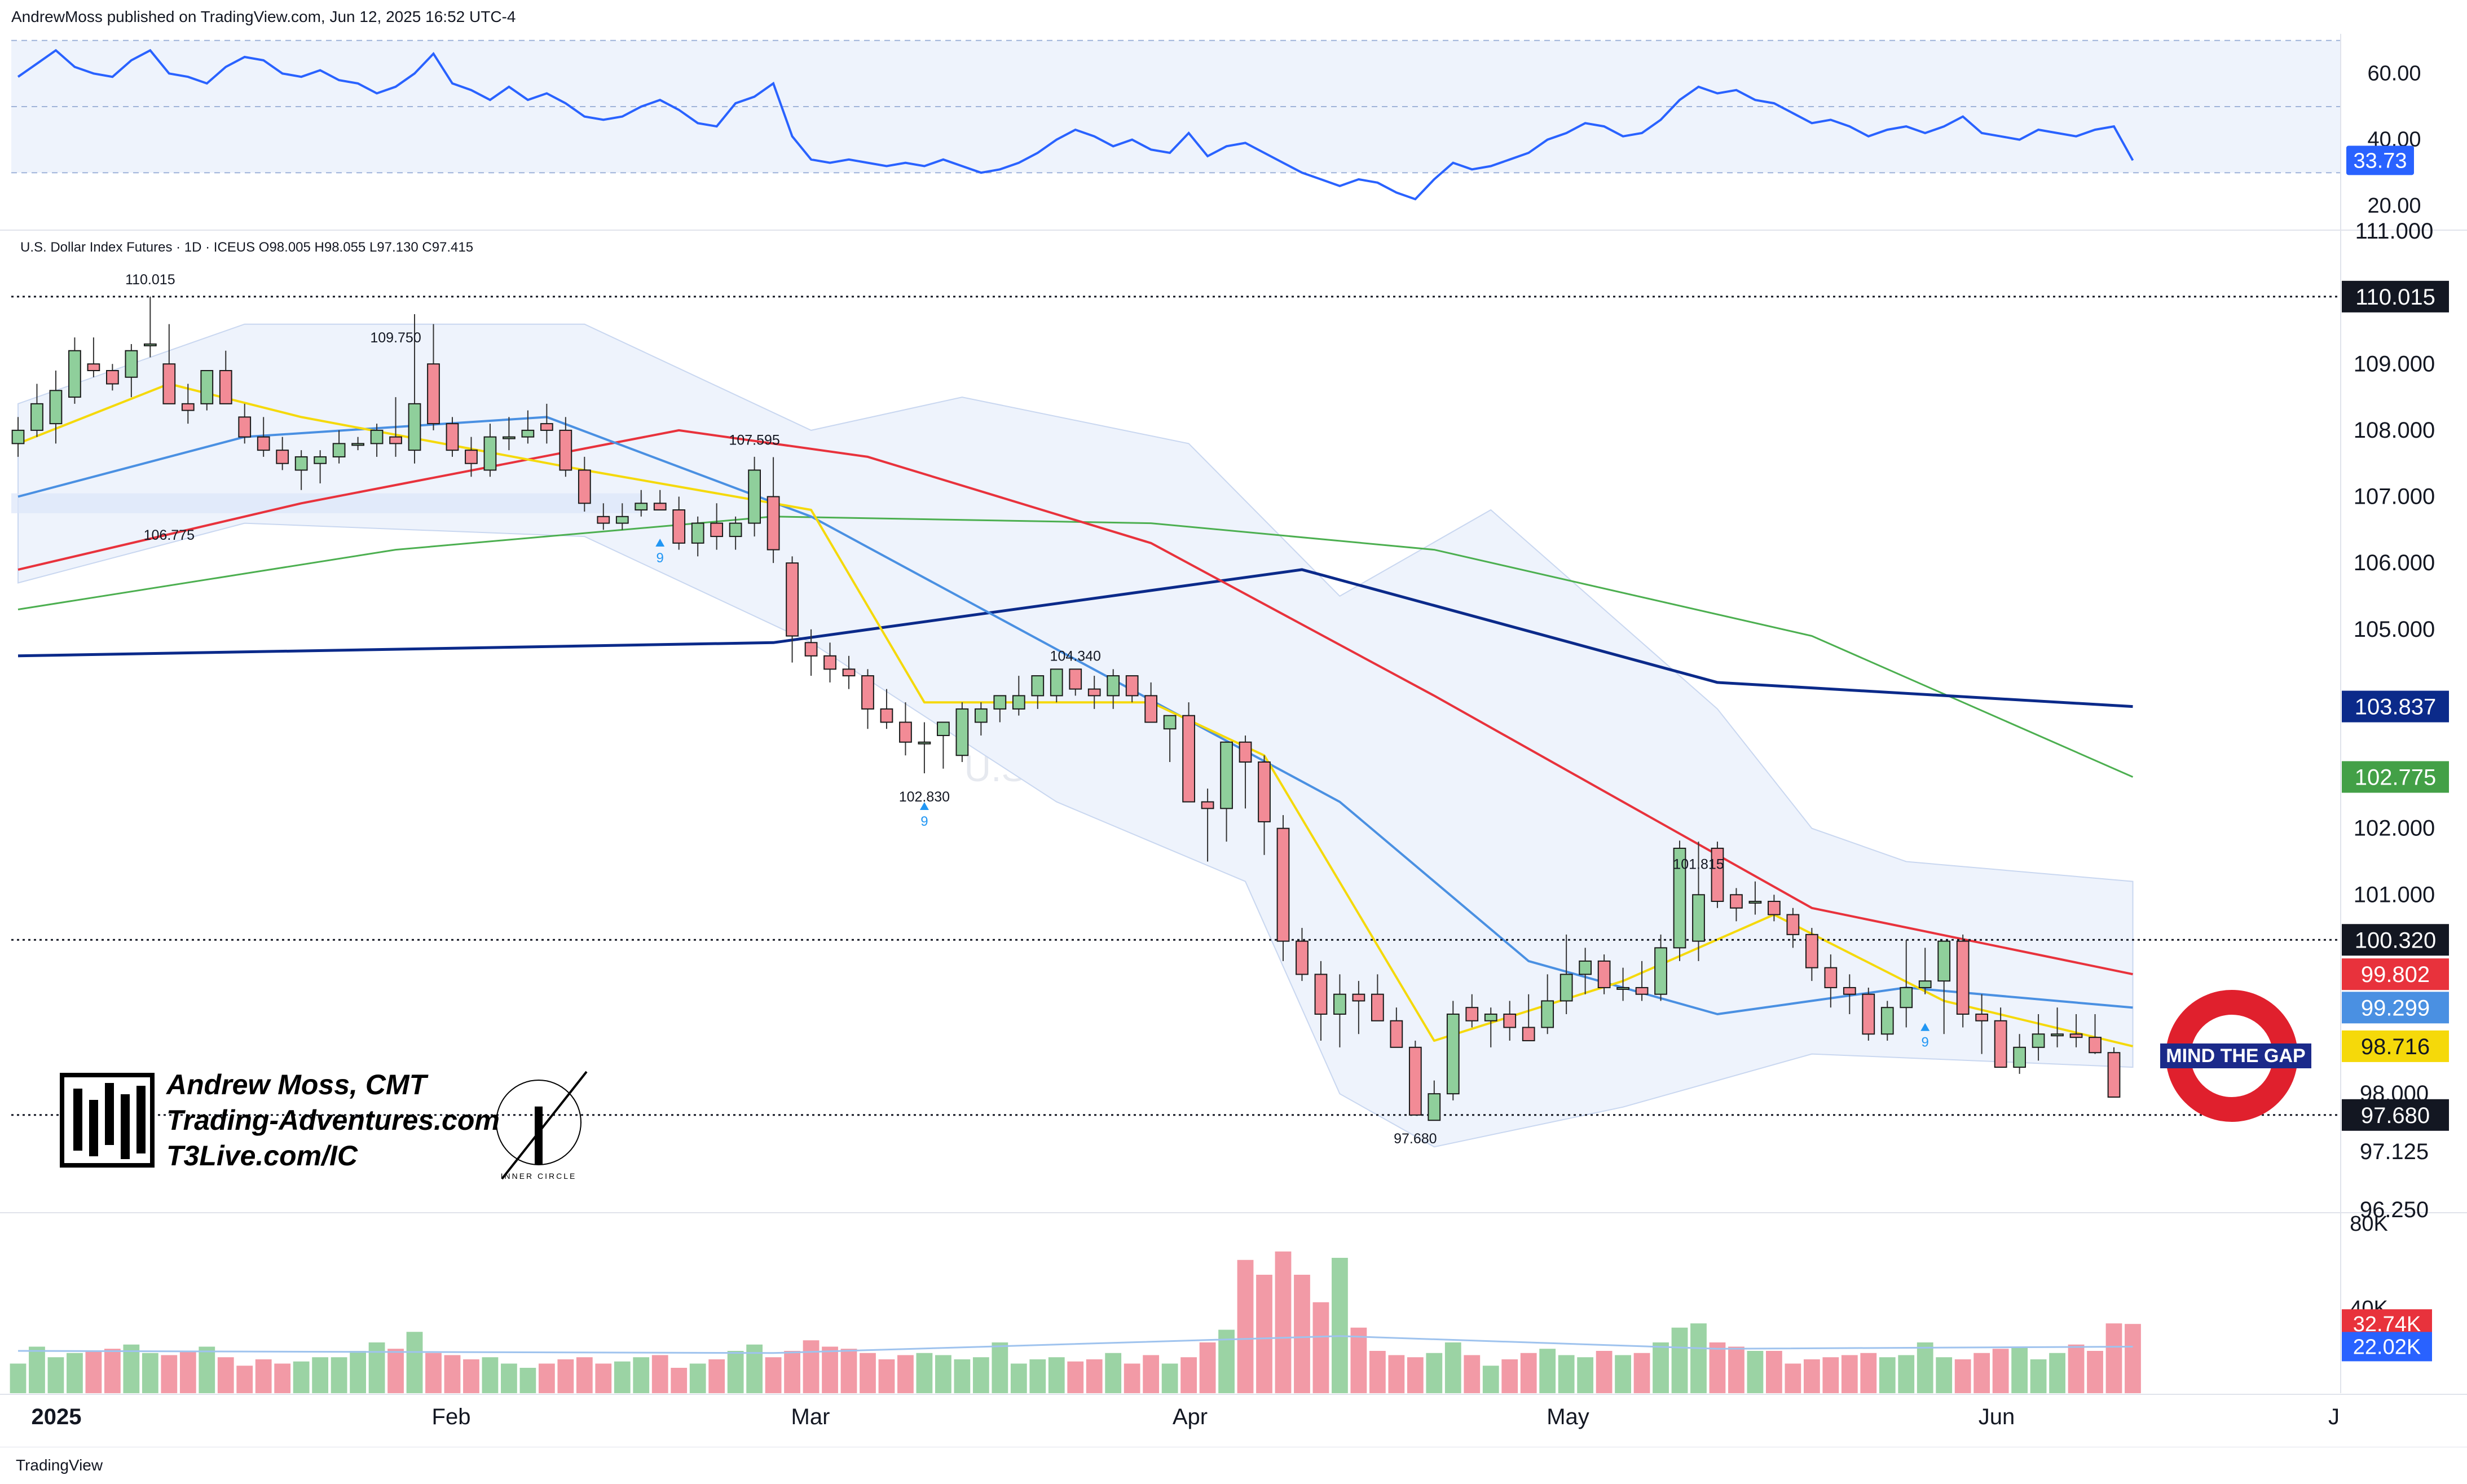  Describe the element at coordinates (539, 1176) in the screenshot. I see `inner-circle-caption: INNER CIRCLE` at that location.